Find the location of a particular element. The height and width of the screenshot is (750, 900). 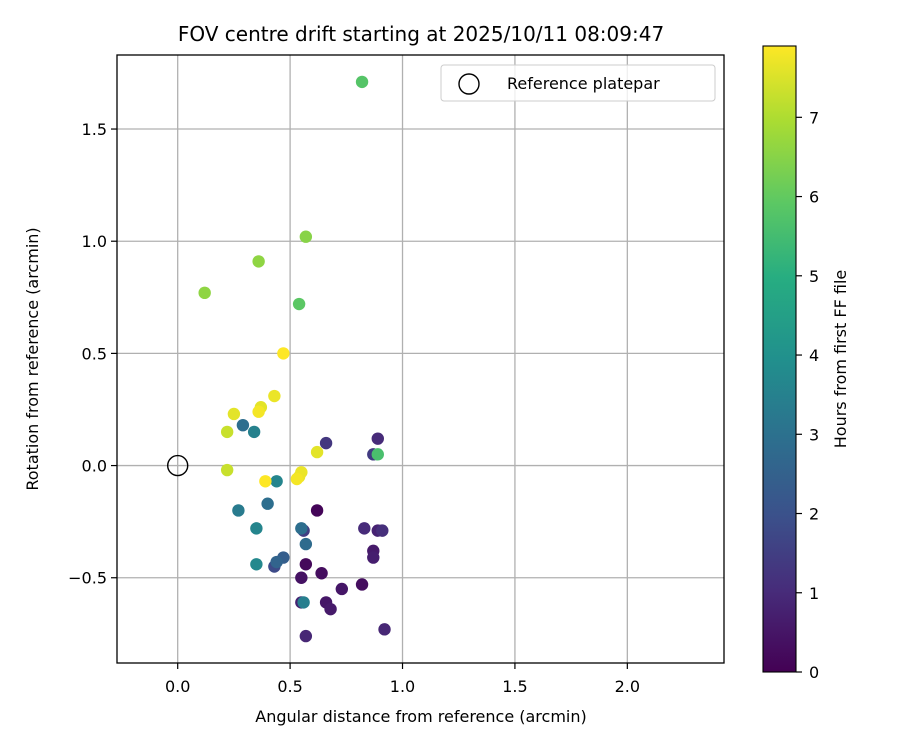

colorbar-label: Hours from first FF file is located at coordinates (840, 359).